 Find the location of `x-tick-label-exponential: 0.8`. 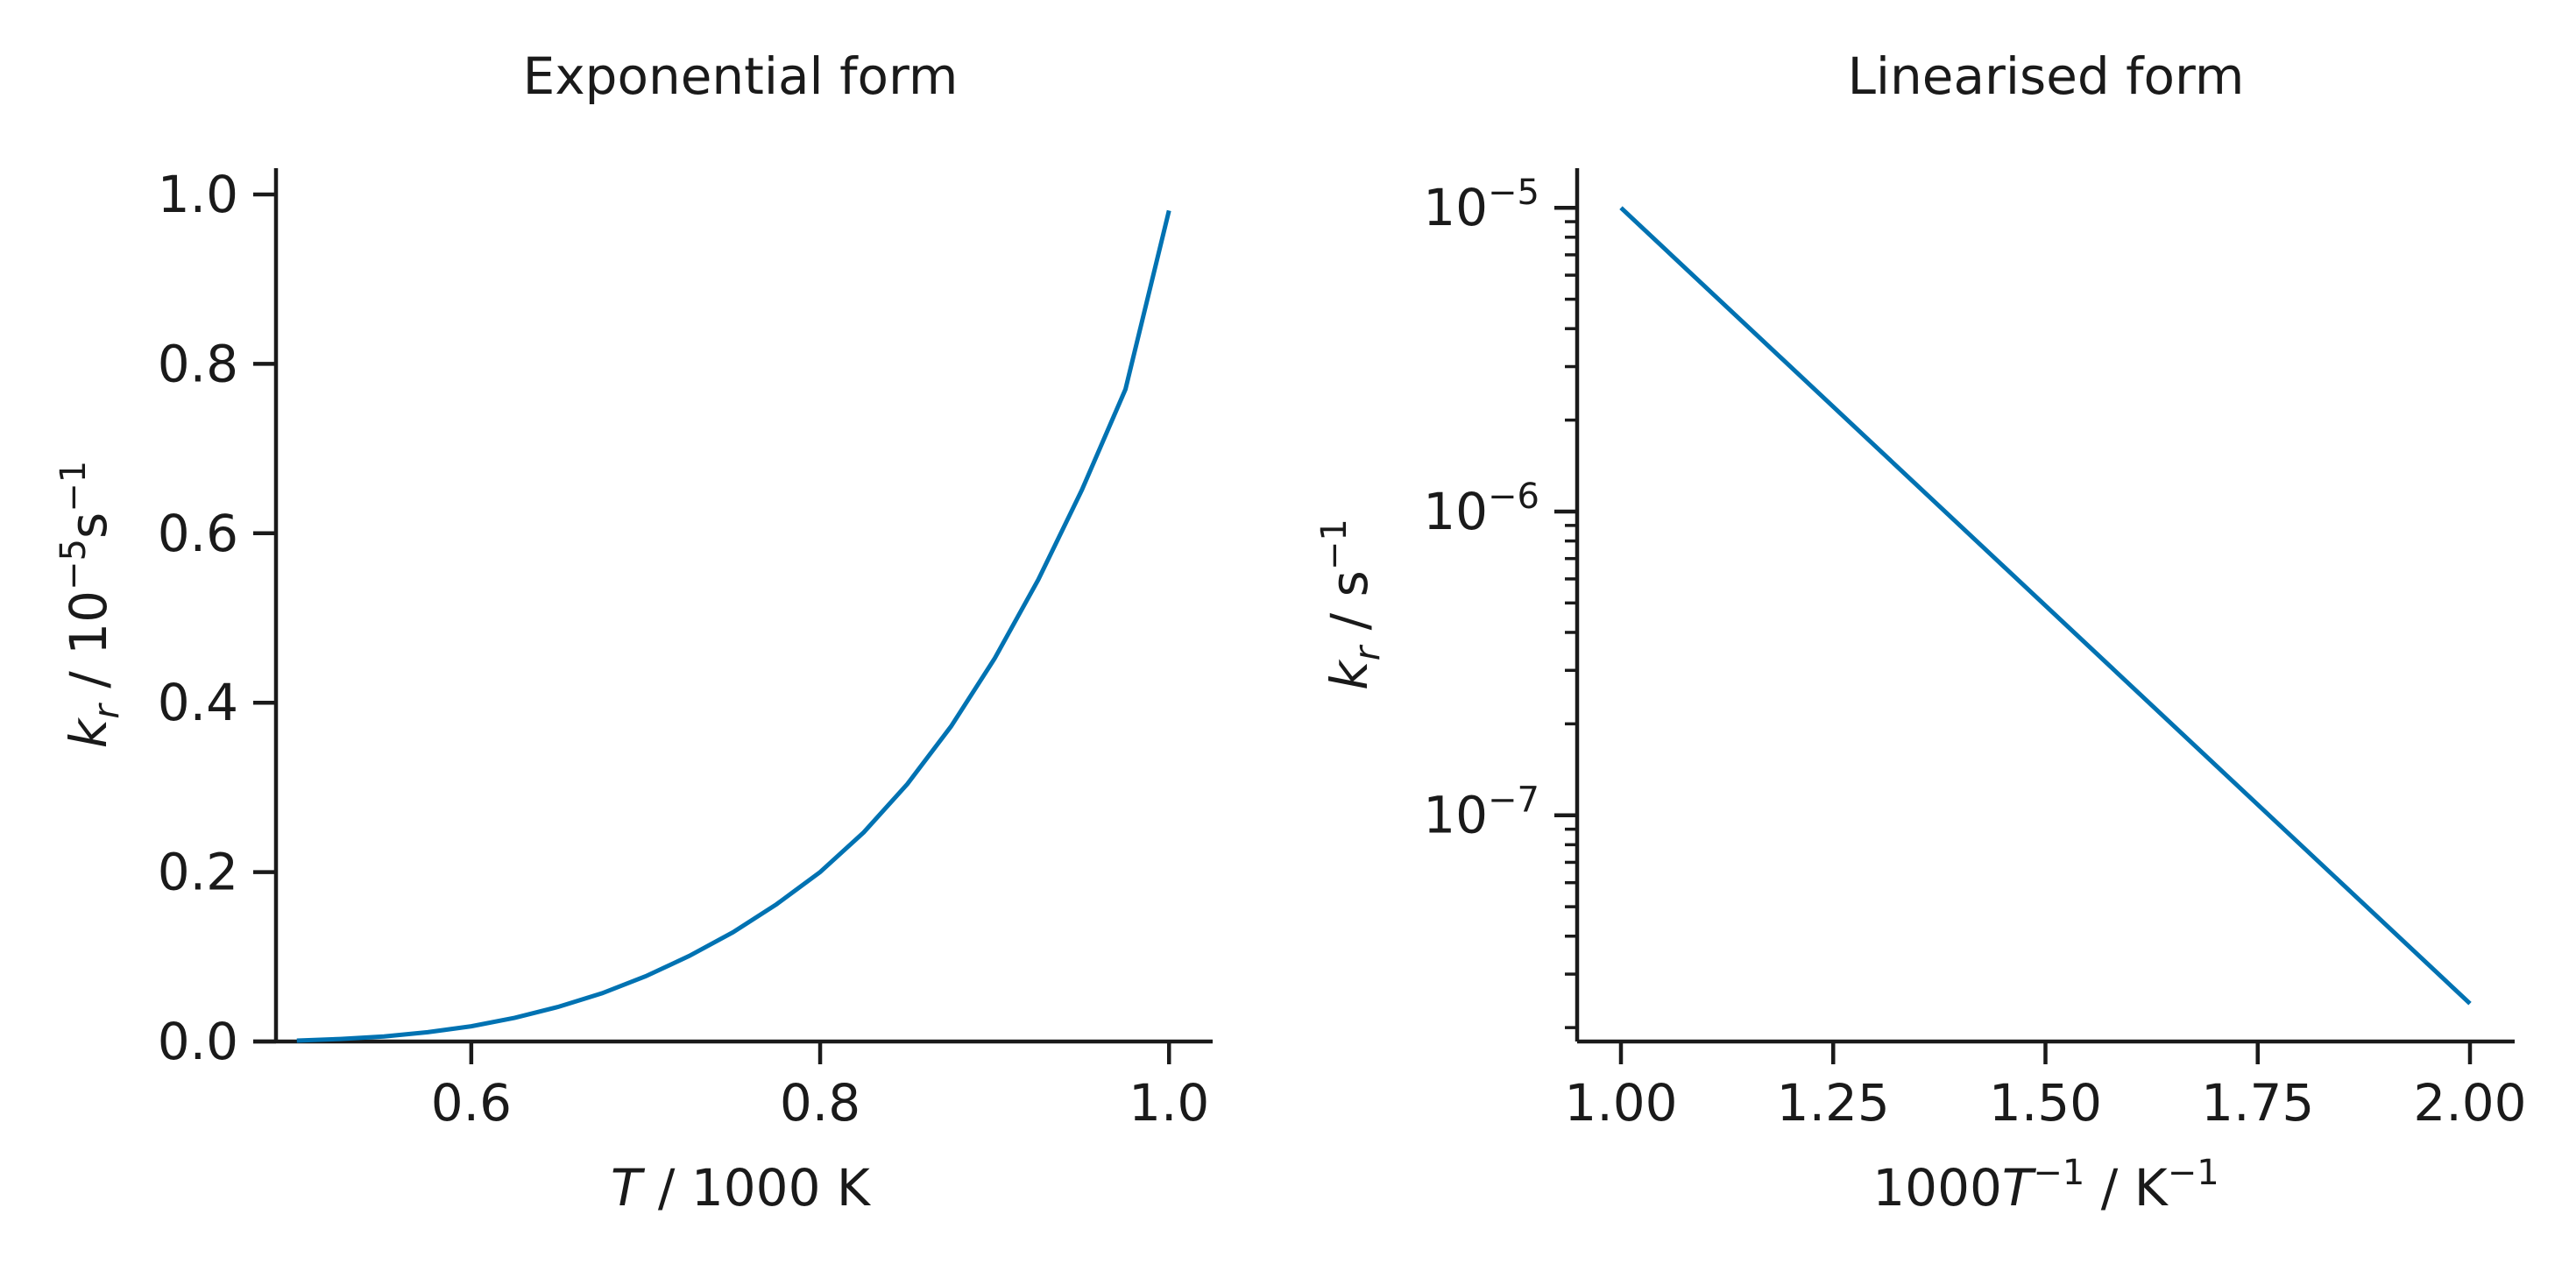

x-tick-label-exponential: 0.8 is located at coordinates (820, 1103).